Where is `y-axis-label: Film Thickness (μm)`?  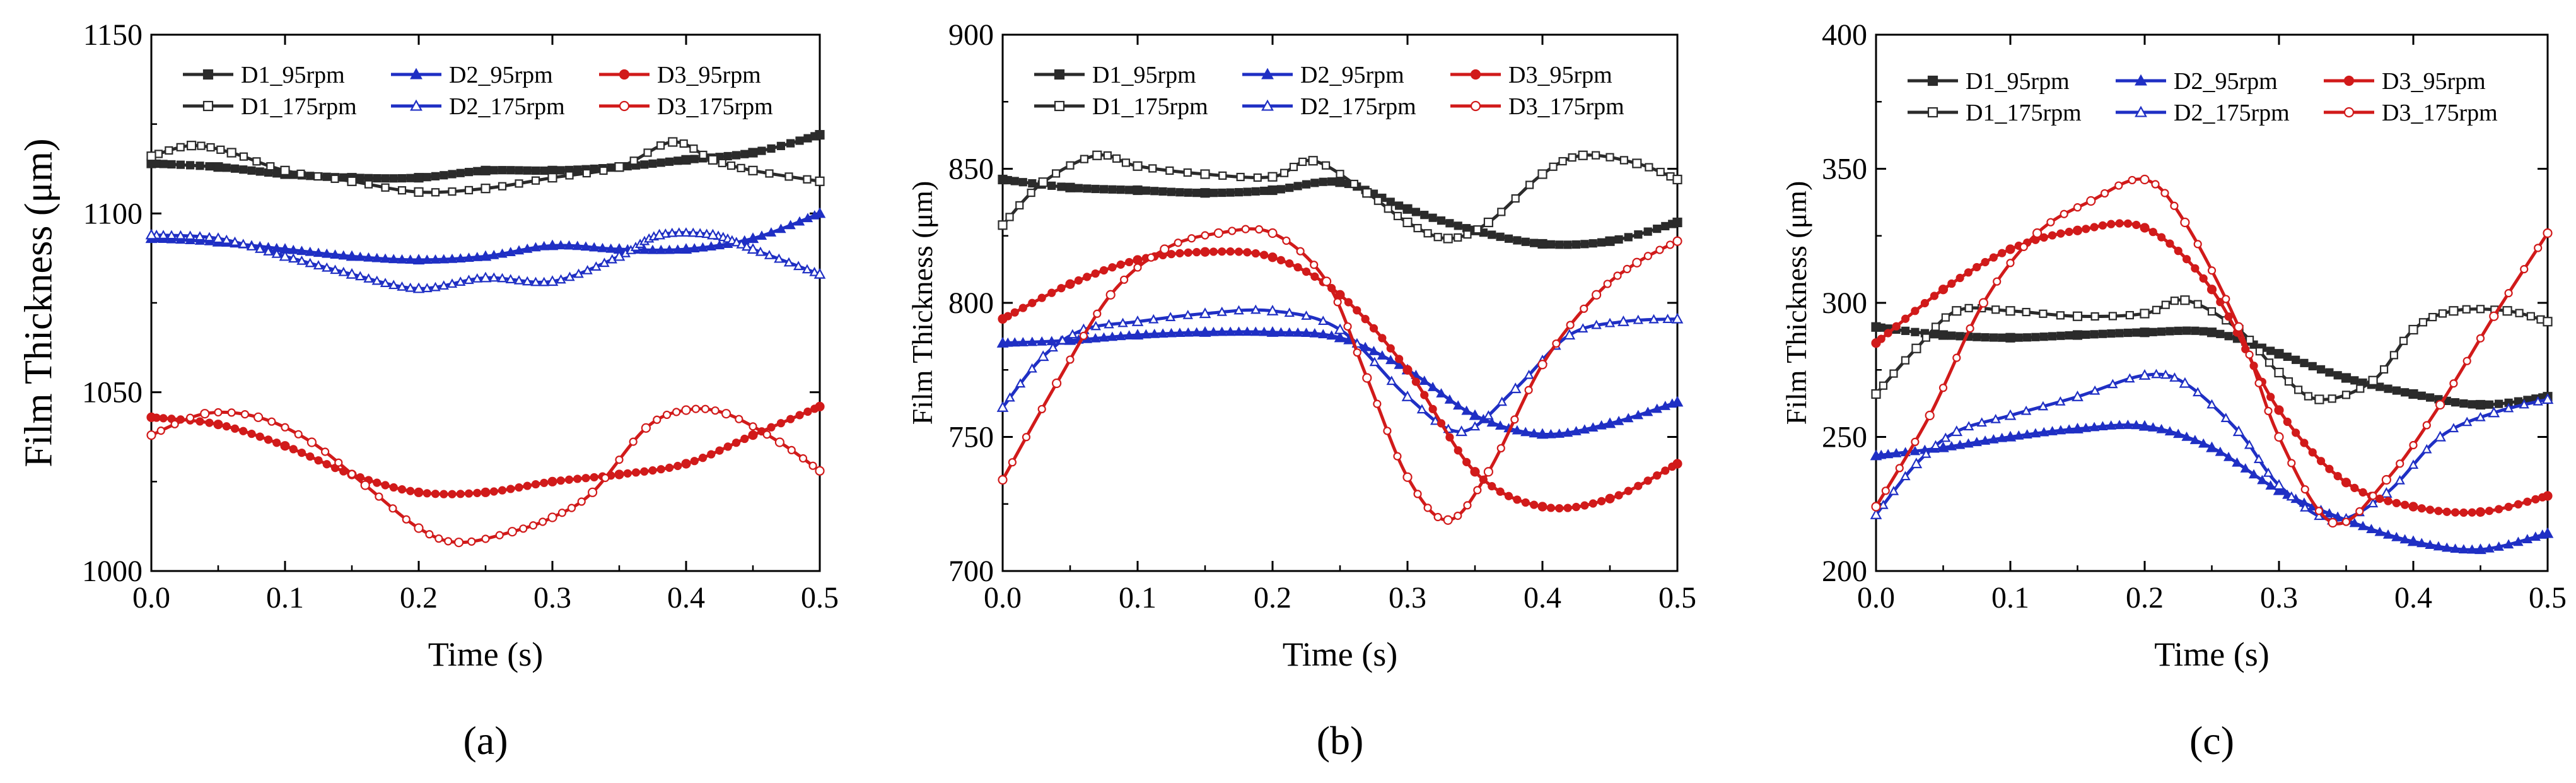 y-axis-label: Film Thickness (μm) is located at coordinates (40, 302).